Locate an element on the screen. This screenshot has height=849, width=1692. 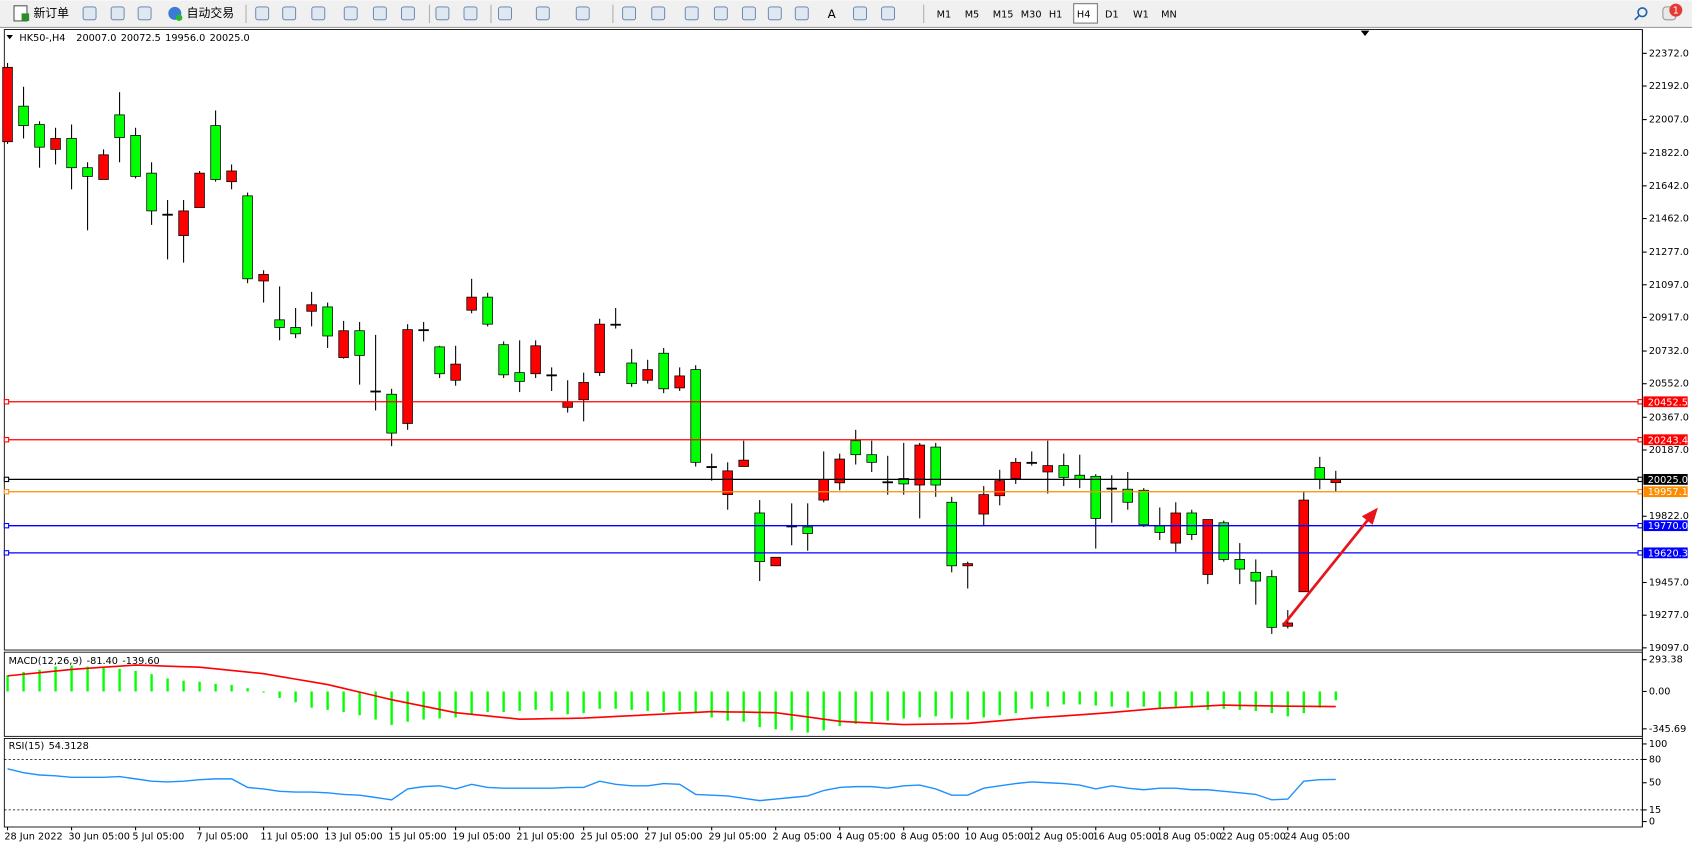
x-tick-label: 30 Jun 05:00 is located at coordinates (99, 837).